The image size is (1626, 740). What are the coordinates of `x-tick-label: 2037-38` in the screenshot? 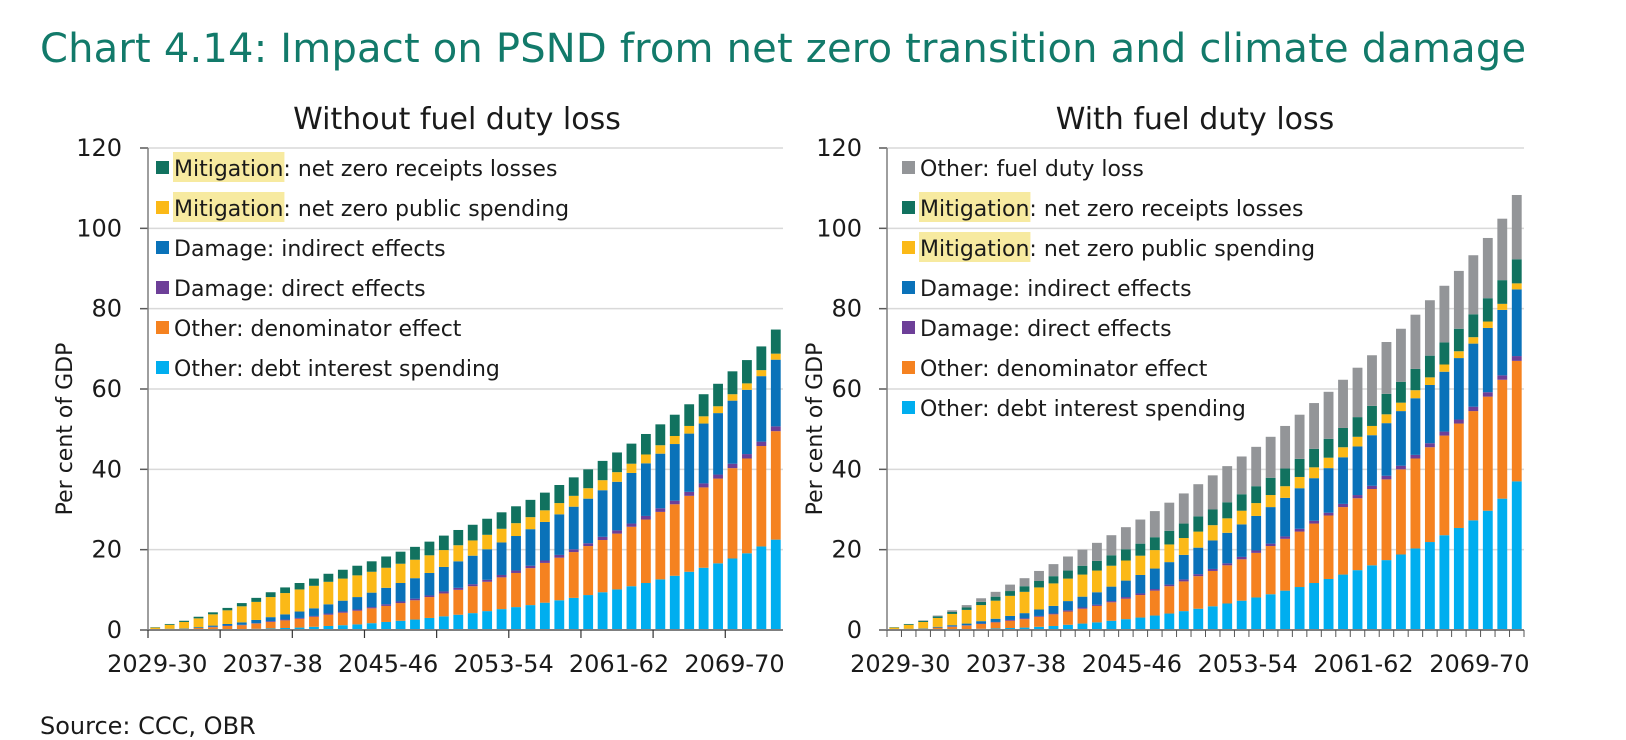 It's located at (1016, 664).